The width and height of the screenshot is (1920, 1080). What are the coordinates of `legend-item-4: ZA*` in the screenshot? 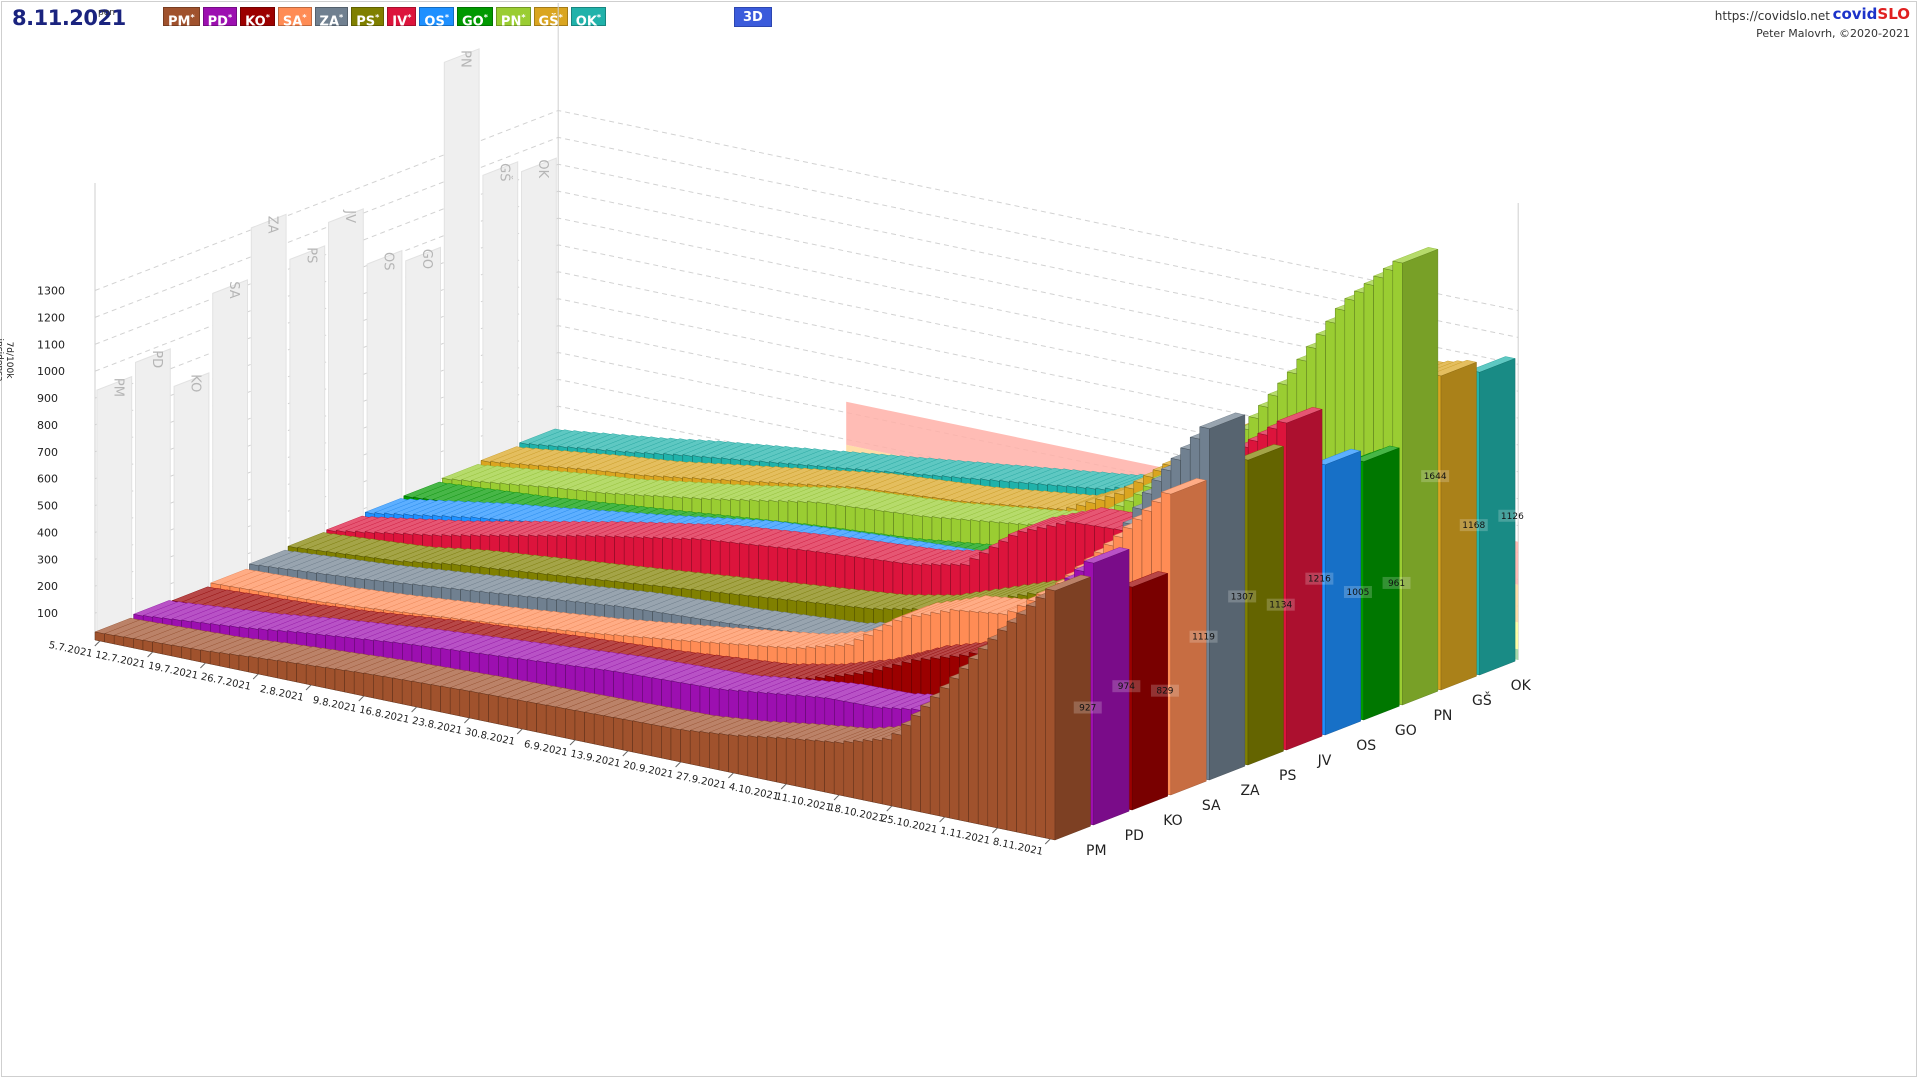 It's located at (331, 18).